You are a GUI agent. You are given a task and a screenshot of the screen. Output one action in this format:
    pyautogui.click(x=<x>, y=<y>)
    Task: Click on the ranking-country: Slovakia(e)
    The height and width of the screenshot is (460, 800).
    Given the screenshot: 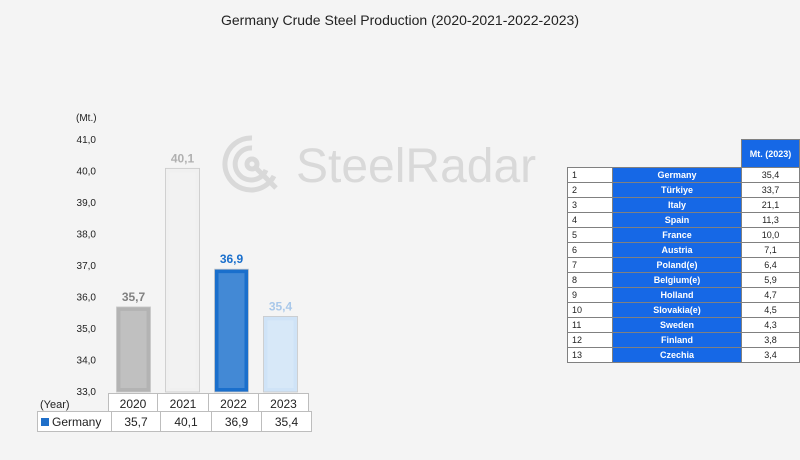 What is the action you would take?
    pyautogui.click(x=677, y=310)
    